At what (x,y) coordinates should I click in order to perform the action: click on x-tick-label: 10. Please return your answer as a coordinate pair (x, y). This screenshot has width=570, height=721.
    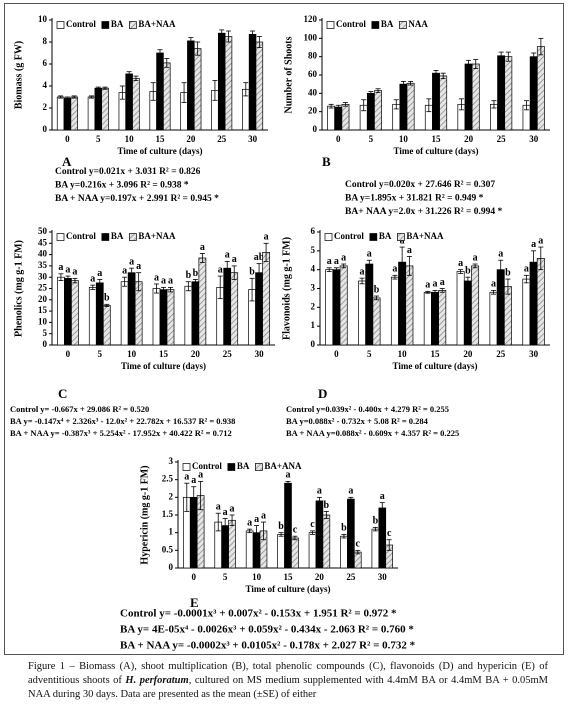
    Looking at the image, I should click on (130, 139).